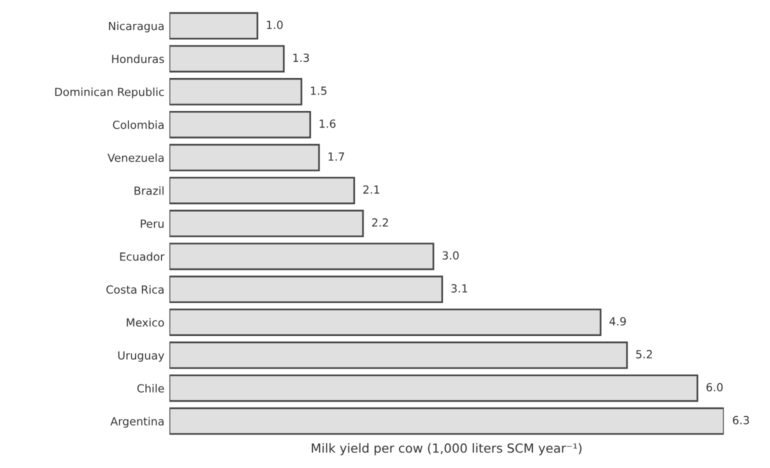  I want to click on data-label: 1.0, so click(274, 25).